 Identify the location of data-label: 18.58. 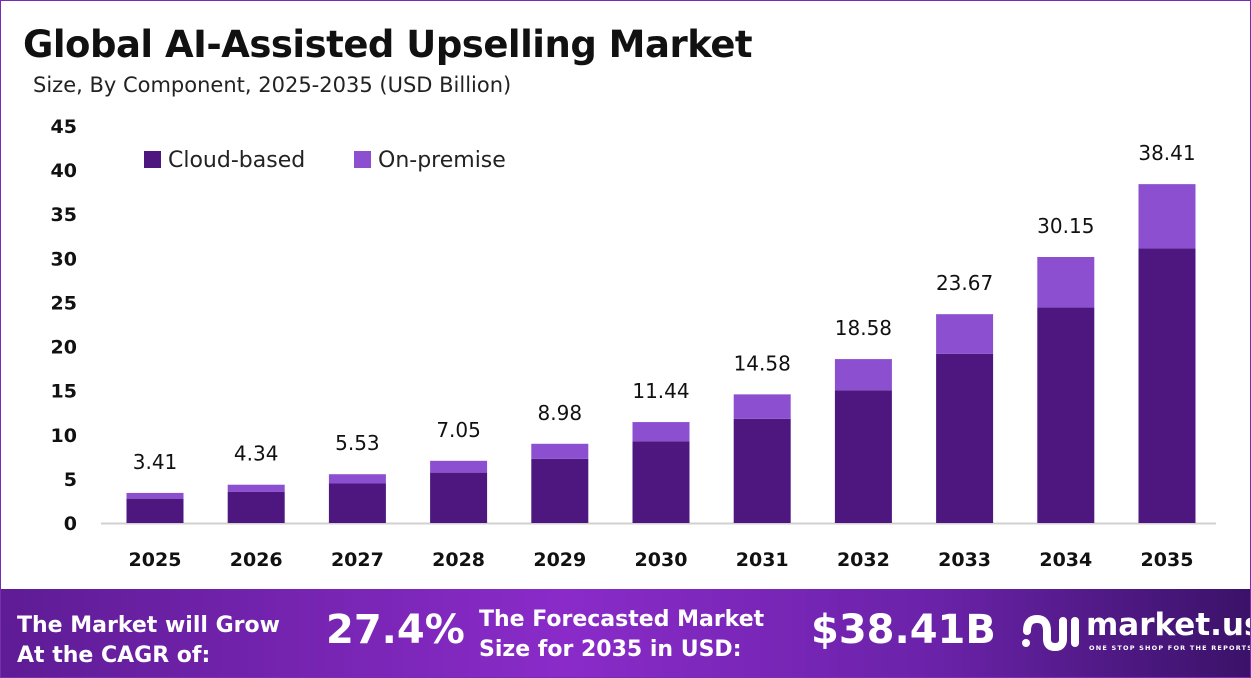
(863, 328).